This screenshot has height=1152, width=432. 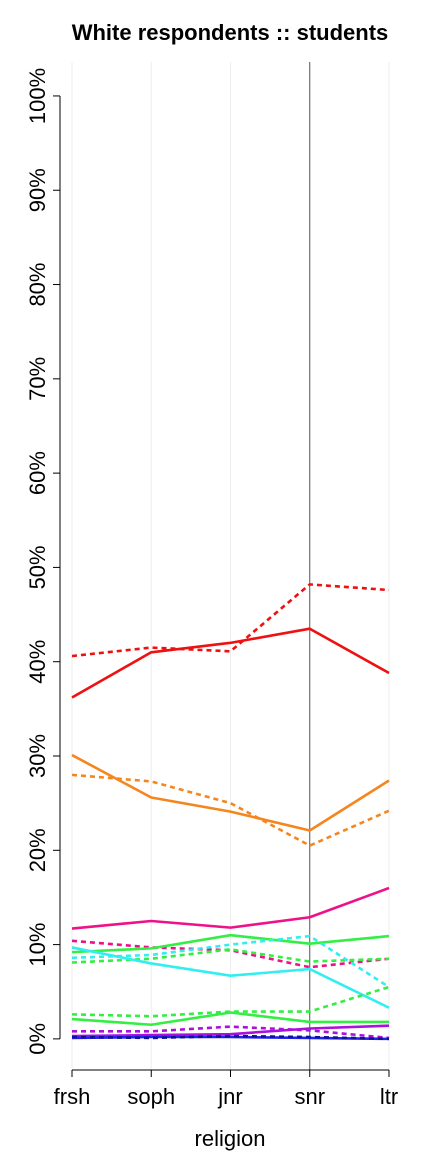 What do you see at coordinates (37, 96) in the screenshot?
I see `y-tick-label: 100%` at bounding box center [37, 96].